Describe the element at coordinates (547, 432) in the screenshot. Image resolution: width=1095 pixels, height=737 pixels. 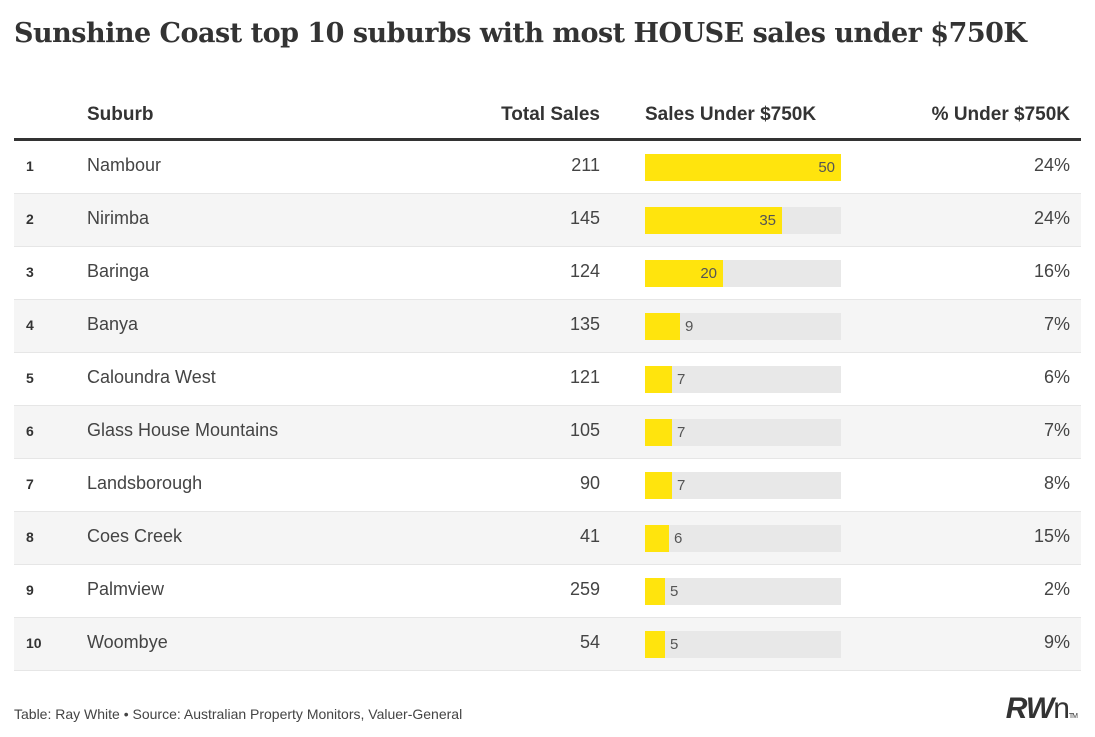
I see `table-row: 6 Glass House Mountains 105 7 7%` at that location.